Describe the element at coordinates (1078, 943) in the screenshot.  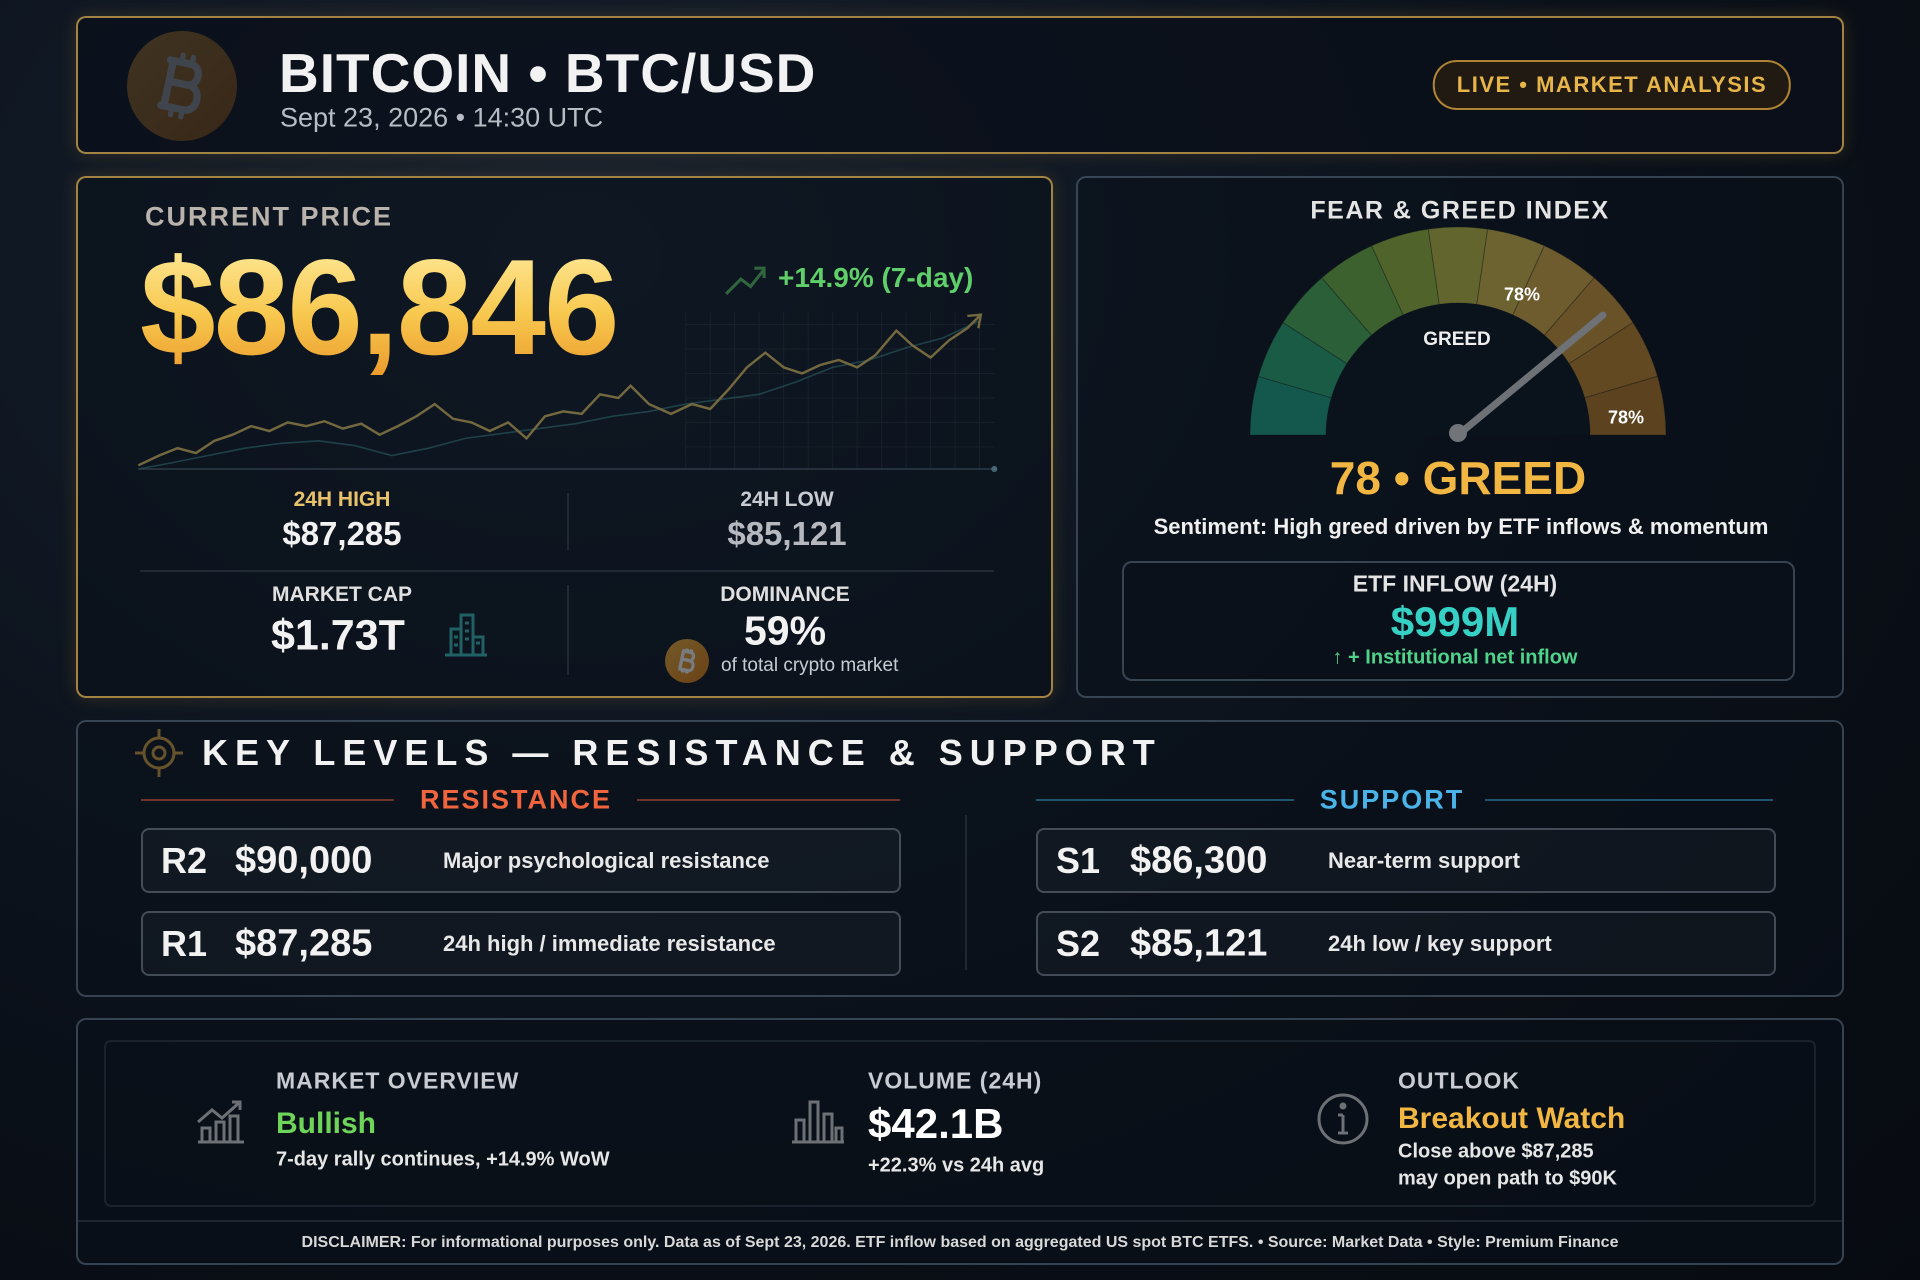
I see `level-code: S2` at that location.